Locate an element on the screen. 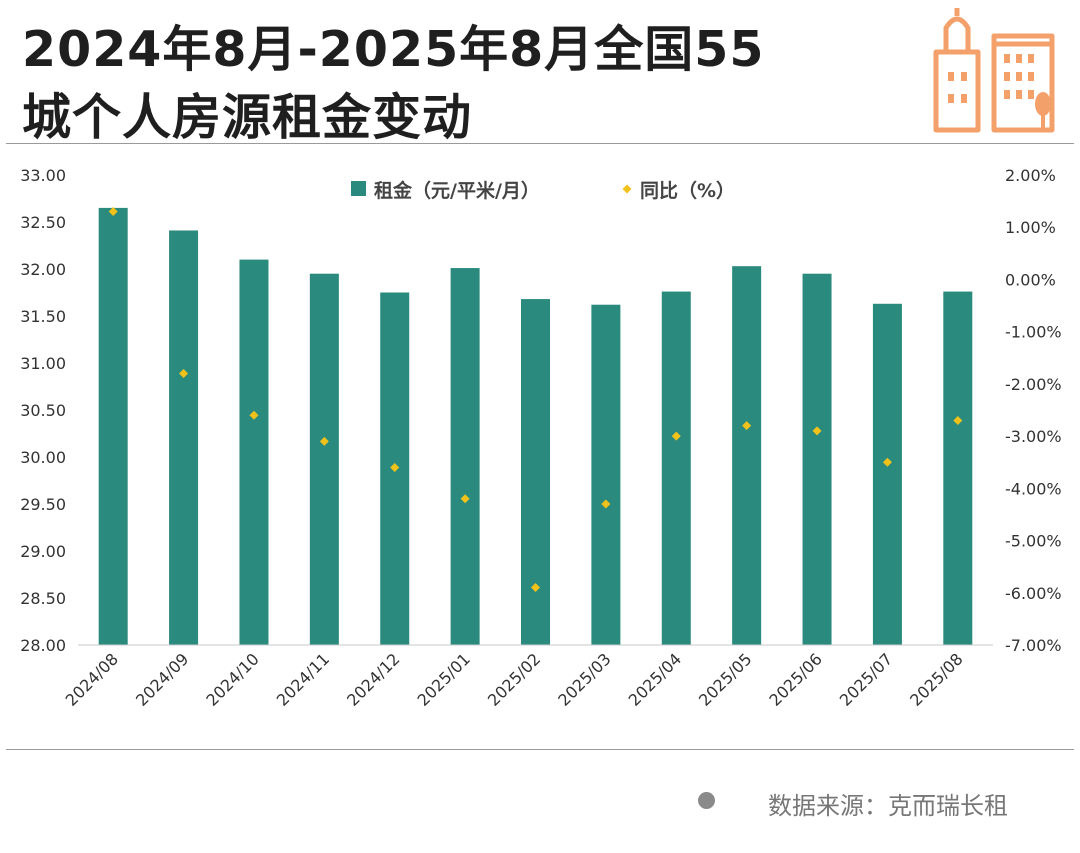  data-source-note: 数据来源：克而瑞长租 is located at coordinates (888, 806).